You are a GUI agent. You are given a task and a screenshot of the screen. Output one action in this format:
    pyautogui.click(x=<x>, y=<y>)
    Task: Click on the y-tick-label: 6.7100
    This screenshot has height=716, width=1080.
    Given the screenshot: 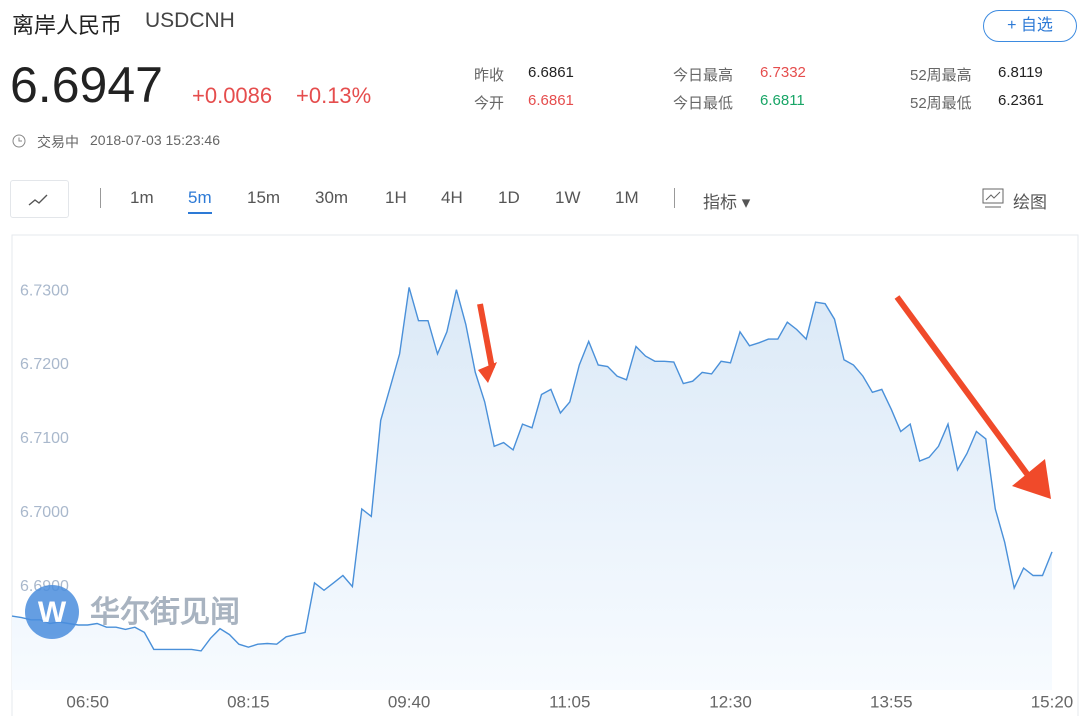 What is the action you would take?
    pyautogui.click(x=44, y=438)
    